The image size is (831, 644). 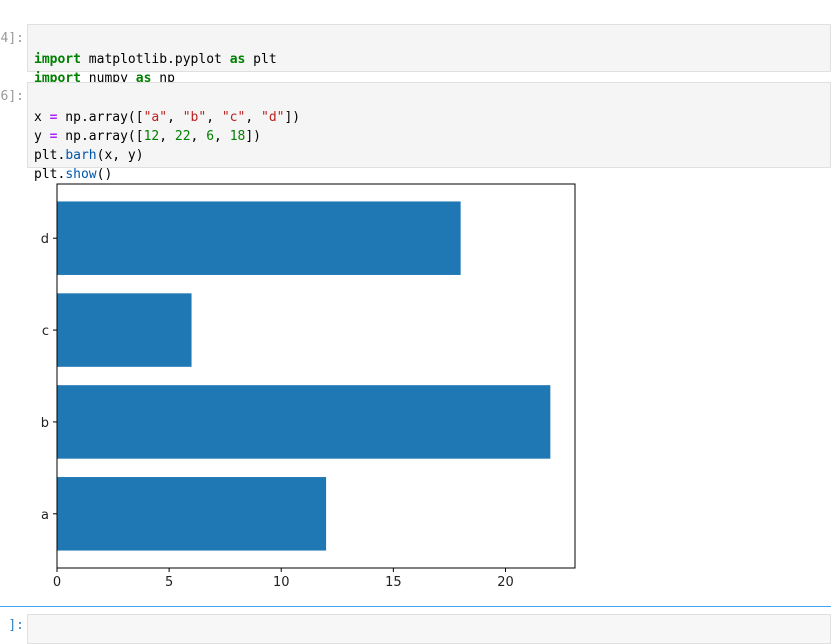 I want to click on code-line: plt.show(), so click(x=429, y=174).